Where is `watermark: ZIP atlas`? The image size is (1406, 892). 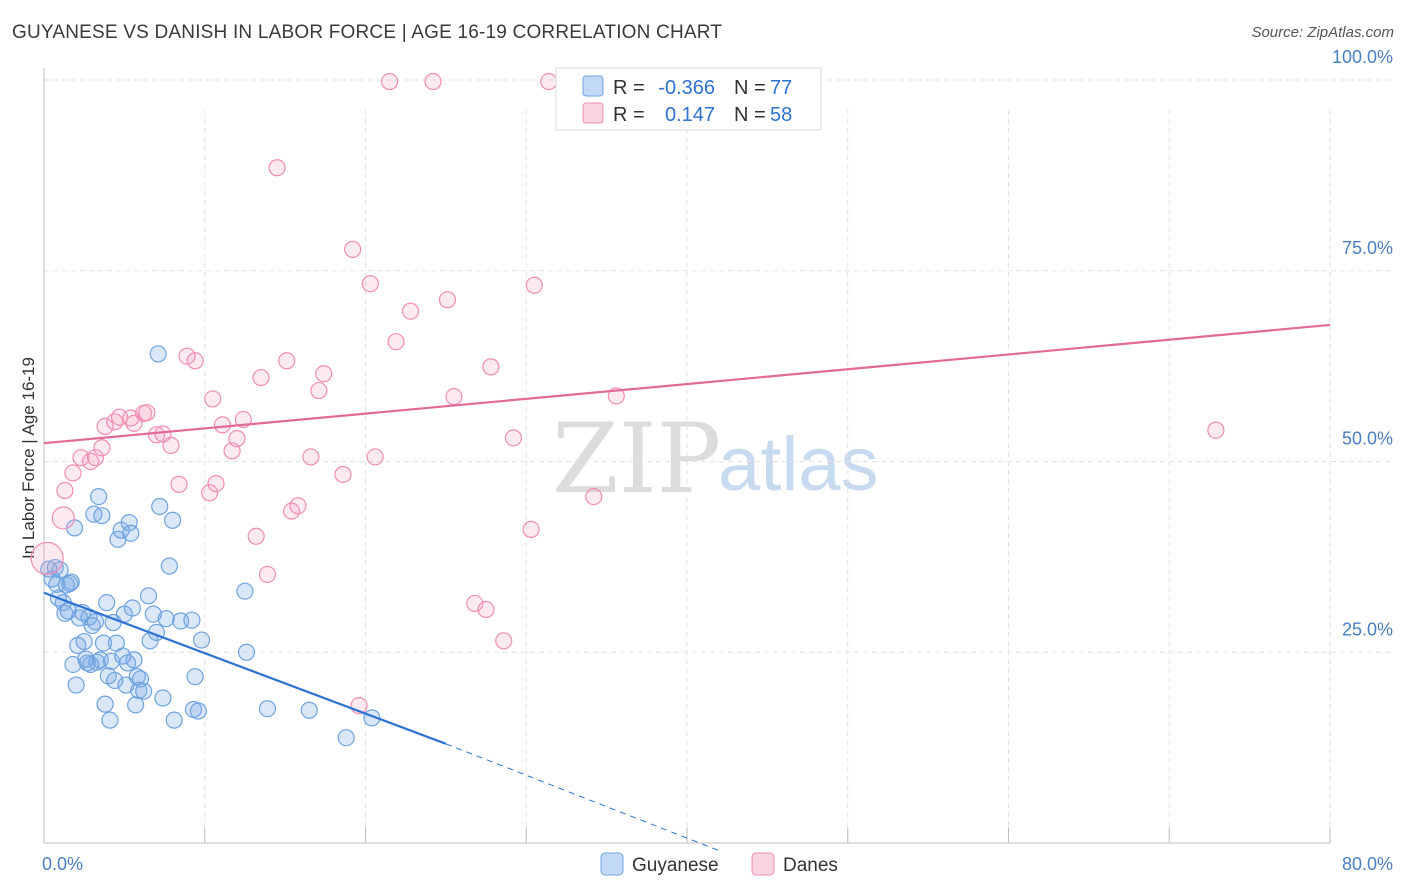 watermark: ZIP atlas is located at coordinates (715, 459).